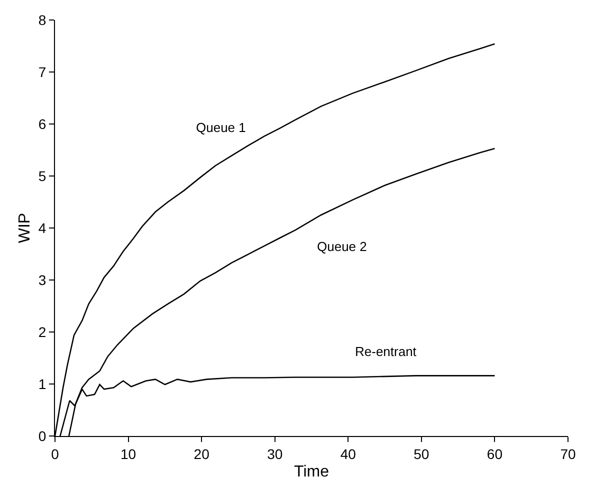  I want to click on series-label: Re-entrant, so click(386, 351).